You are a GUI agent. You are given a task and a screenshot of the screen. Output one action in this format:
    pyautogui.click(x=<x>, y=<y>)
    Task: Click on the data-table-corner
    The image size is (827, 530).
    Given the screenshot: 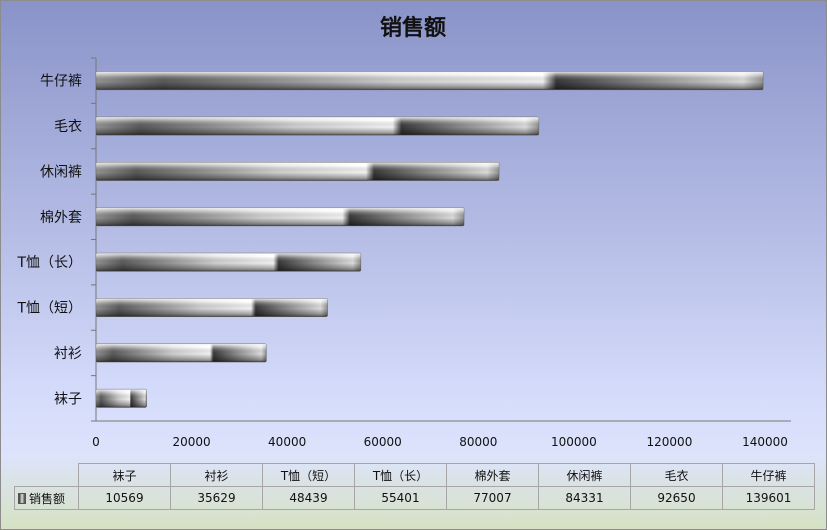 What is the action you would take?
    pyautogui.click(x=46, y=475)
    